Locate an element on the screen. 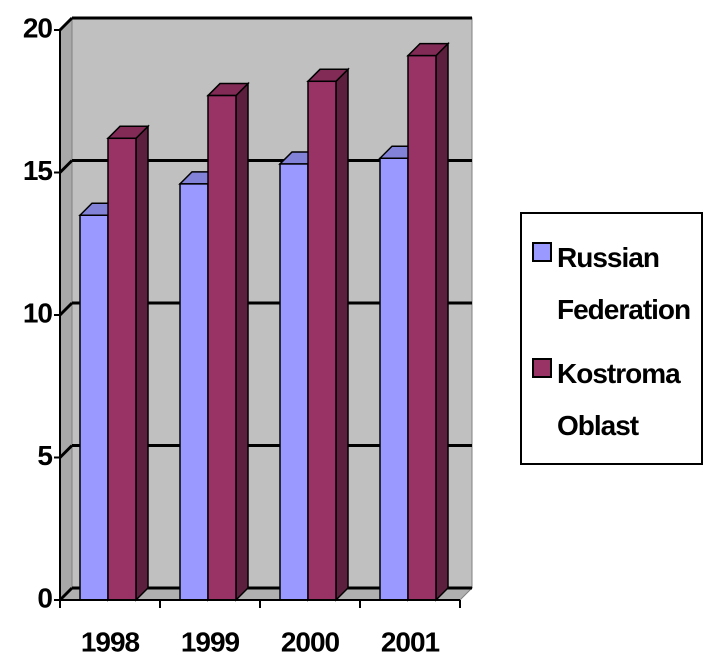  x-tick-label: 1999 is located at coordinates (210, 641).